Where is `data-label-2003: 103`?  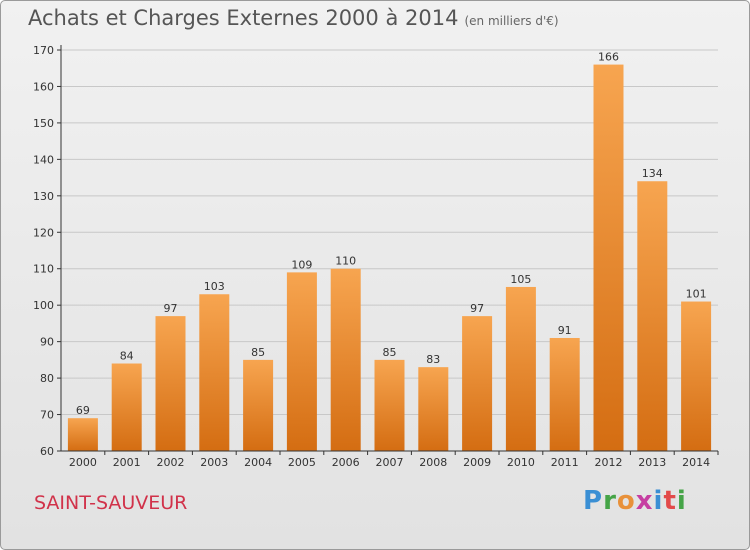
data-label-2003: 103 is located at coordinates (214, 286).